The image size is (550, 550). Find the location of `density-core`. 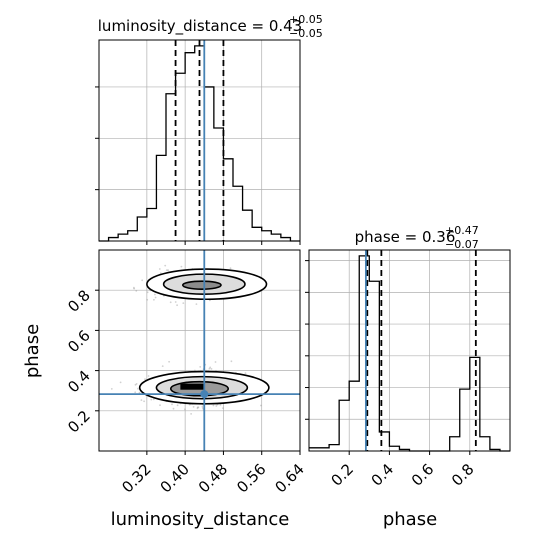

density-core is located at coordinates (192, 386).